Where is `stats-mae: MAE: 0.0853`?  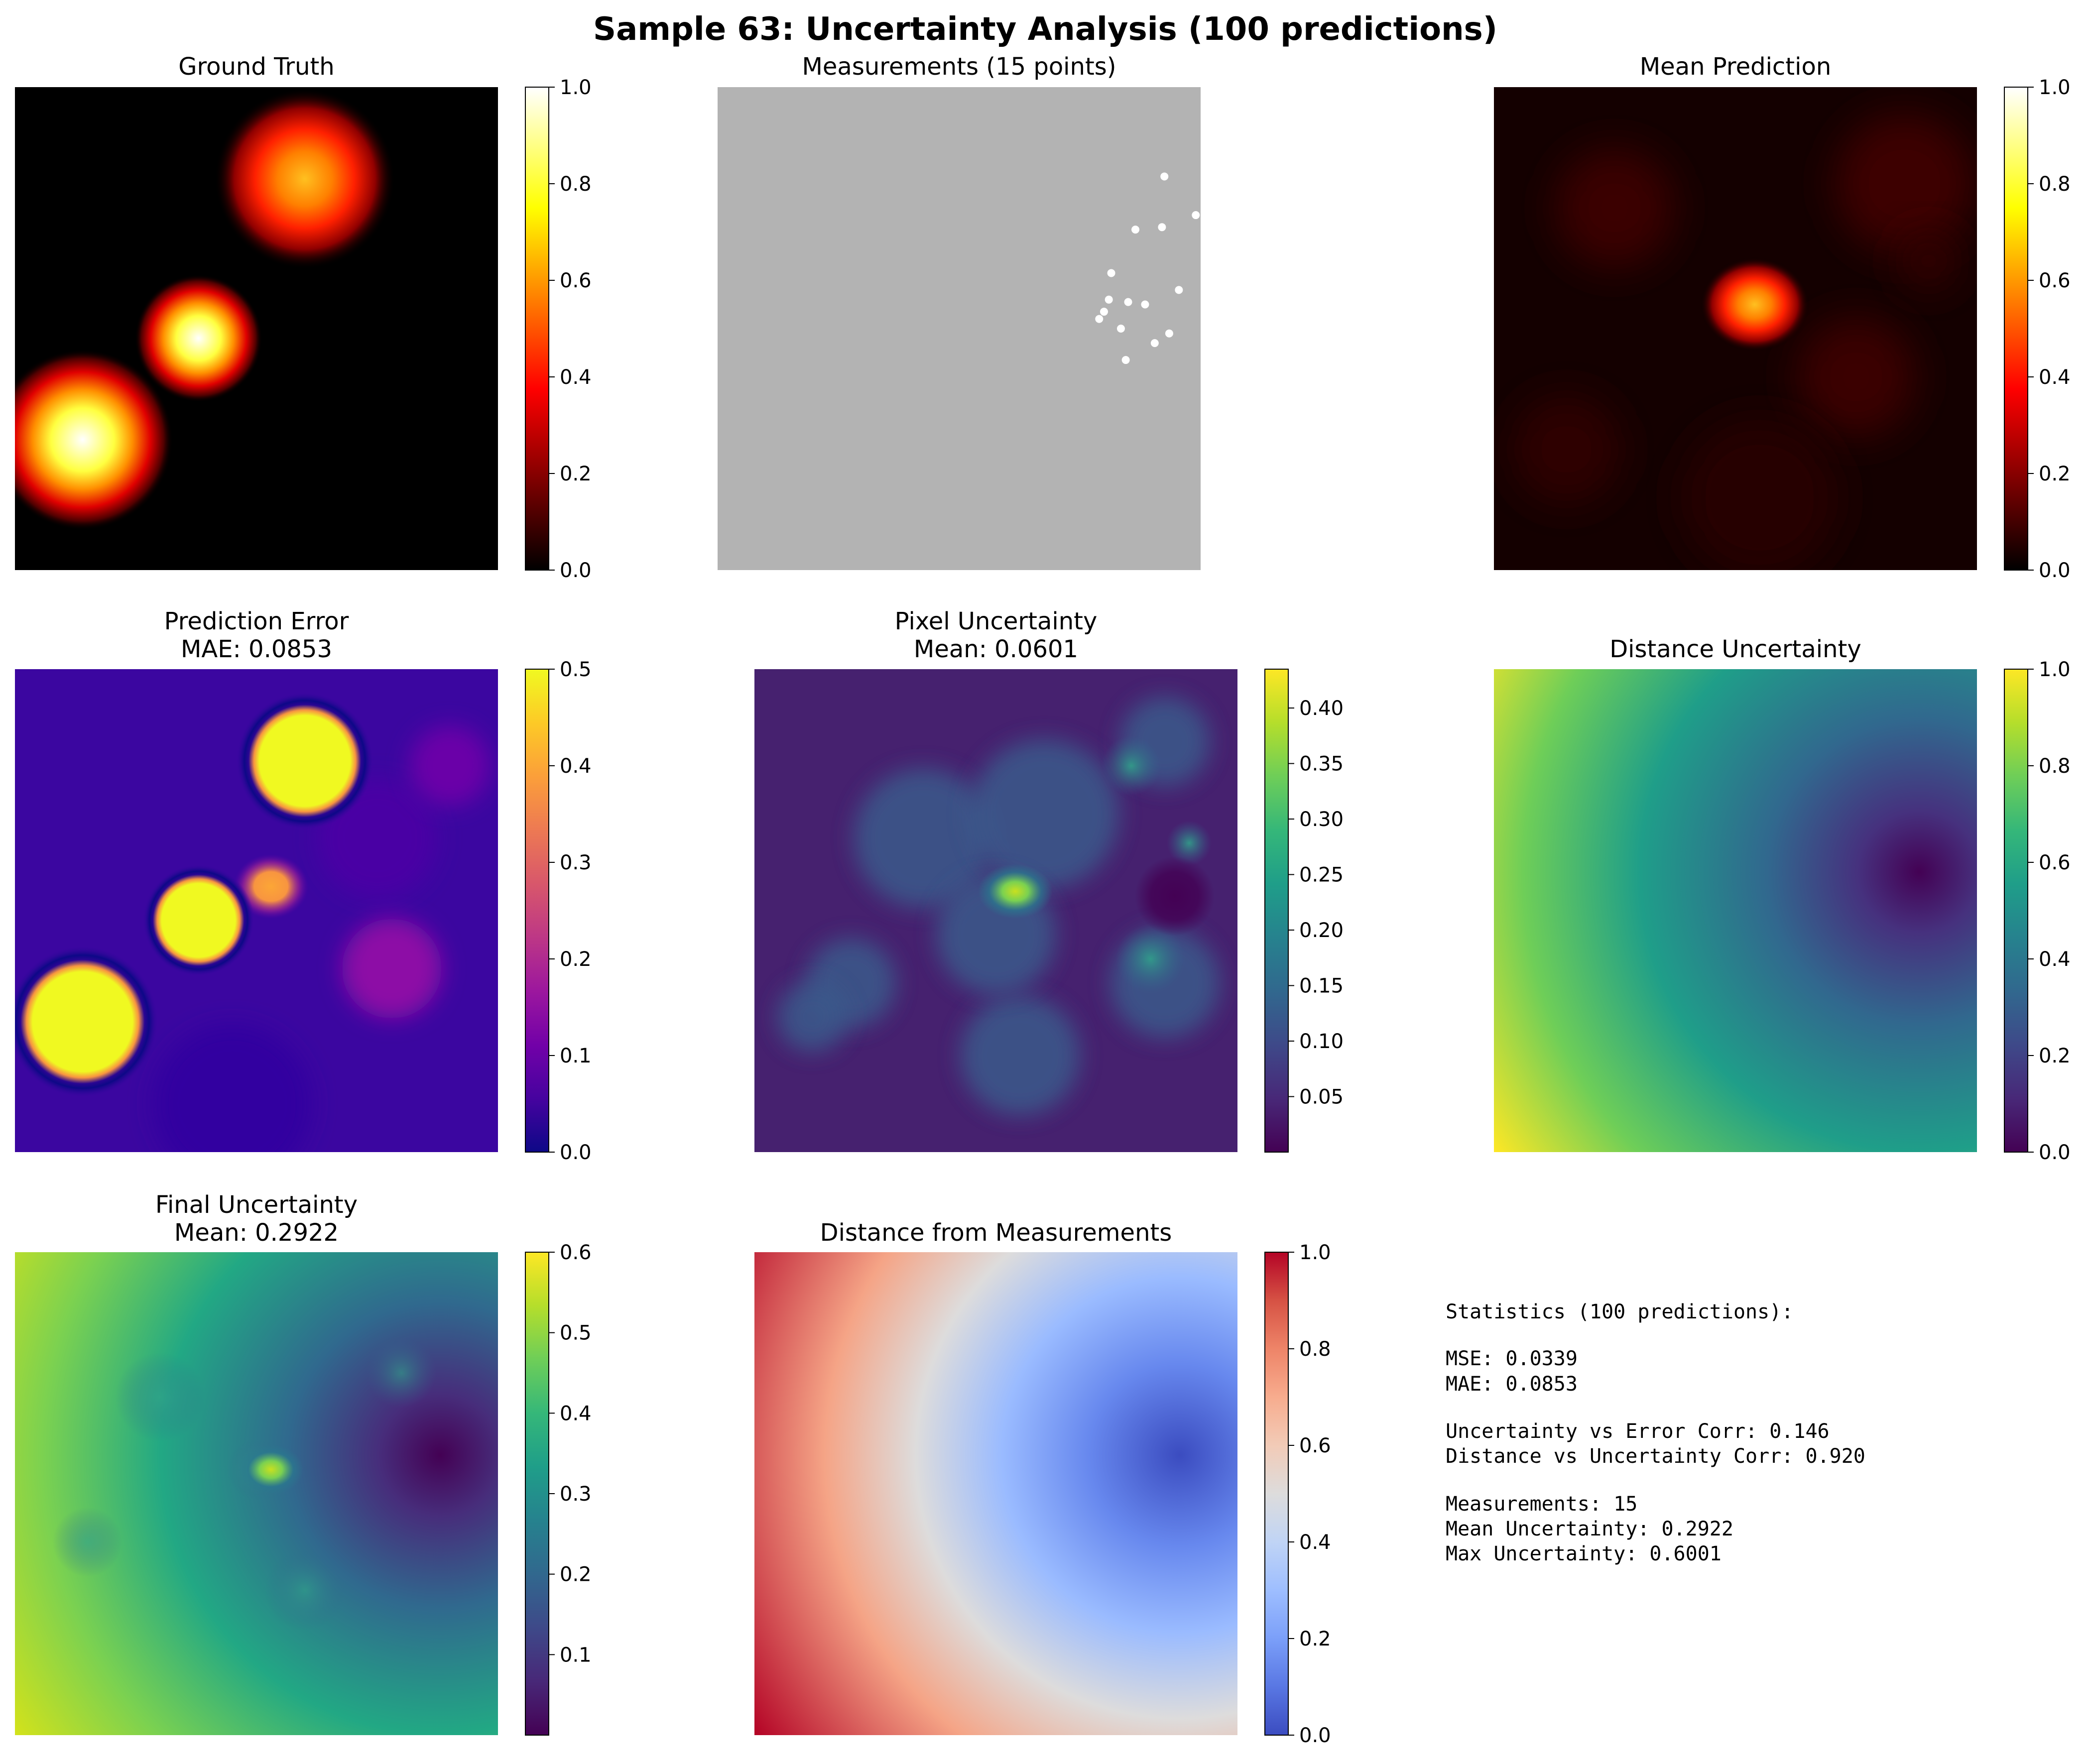 stats-mae: MAE: 0.0853 is located at coordinates (1512, 1384).